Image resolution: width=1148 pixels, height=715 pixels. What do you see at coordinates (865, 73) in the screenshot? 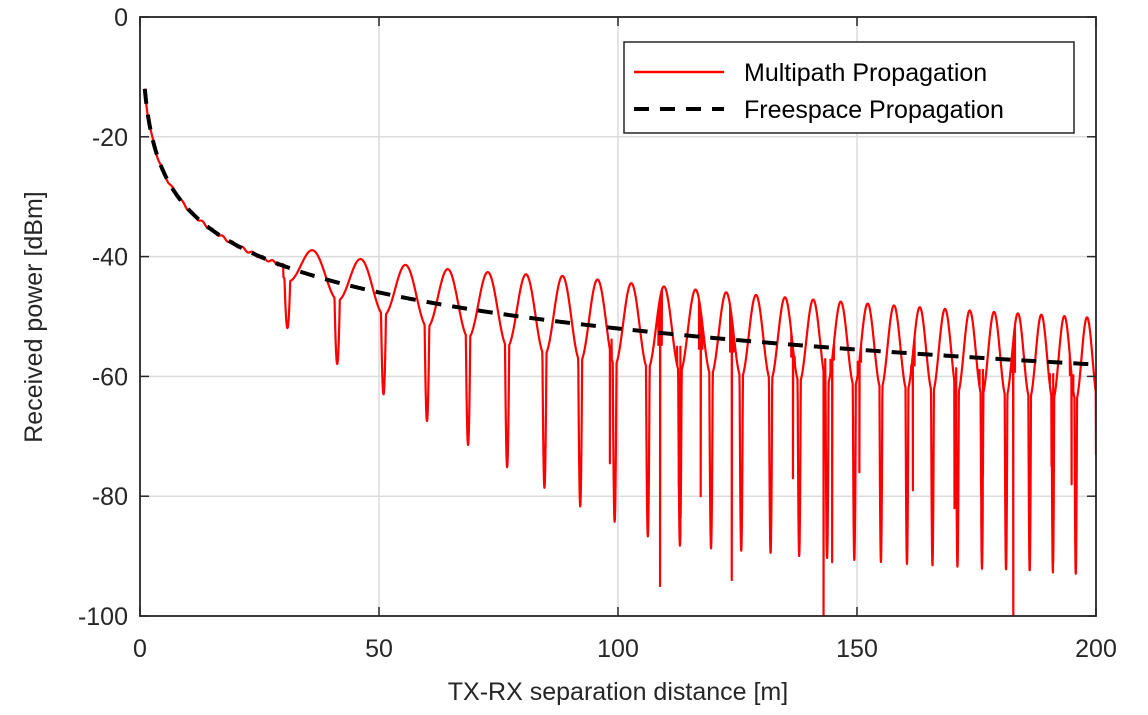
I see `legend-multipath-label: Multipath Propagation` at bounding box center [865, 73].